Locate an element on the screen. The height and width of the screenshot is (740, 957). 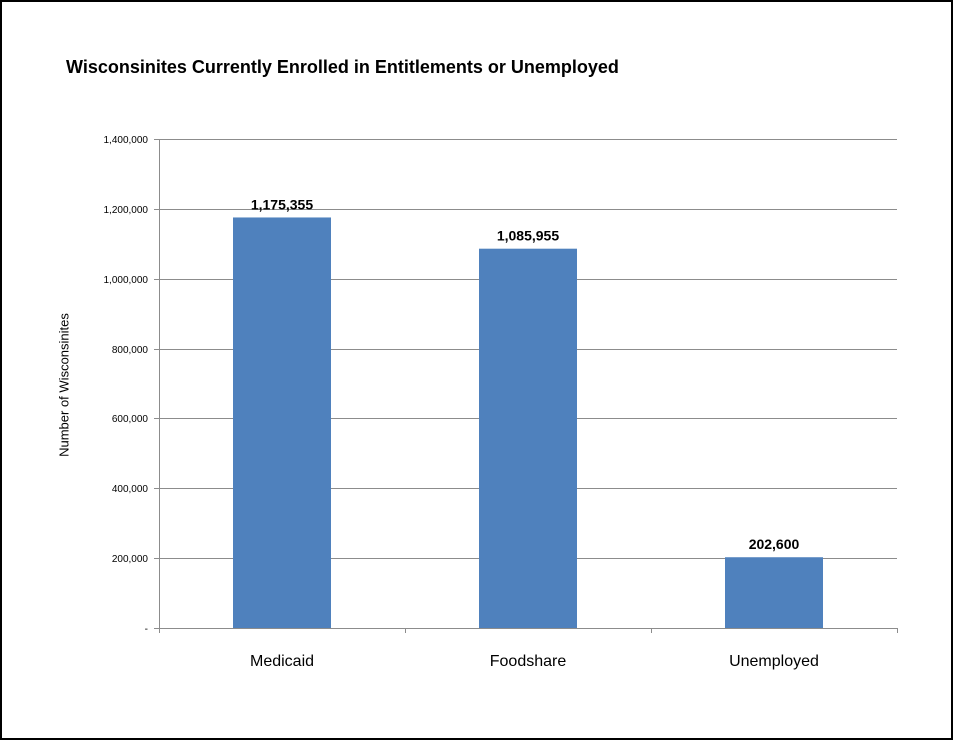
x-tick-label: Unemployed is located at coordinates (774, 661).